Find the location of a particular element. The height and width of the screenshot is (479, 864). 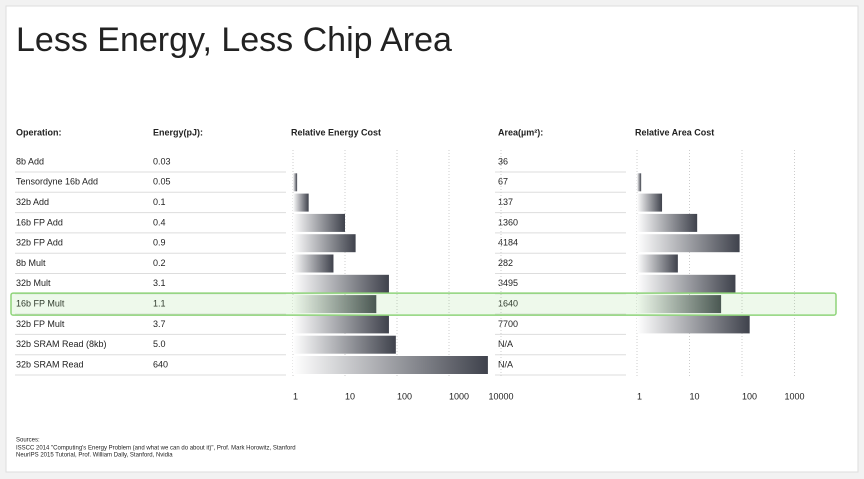

table-cell: 7700 is located at coordinates (508, 324).